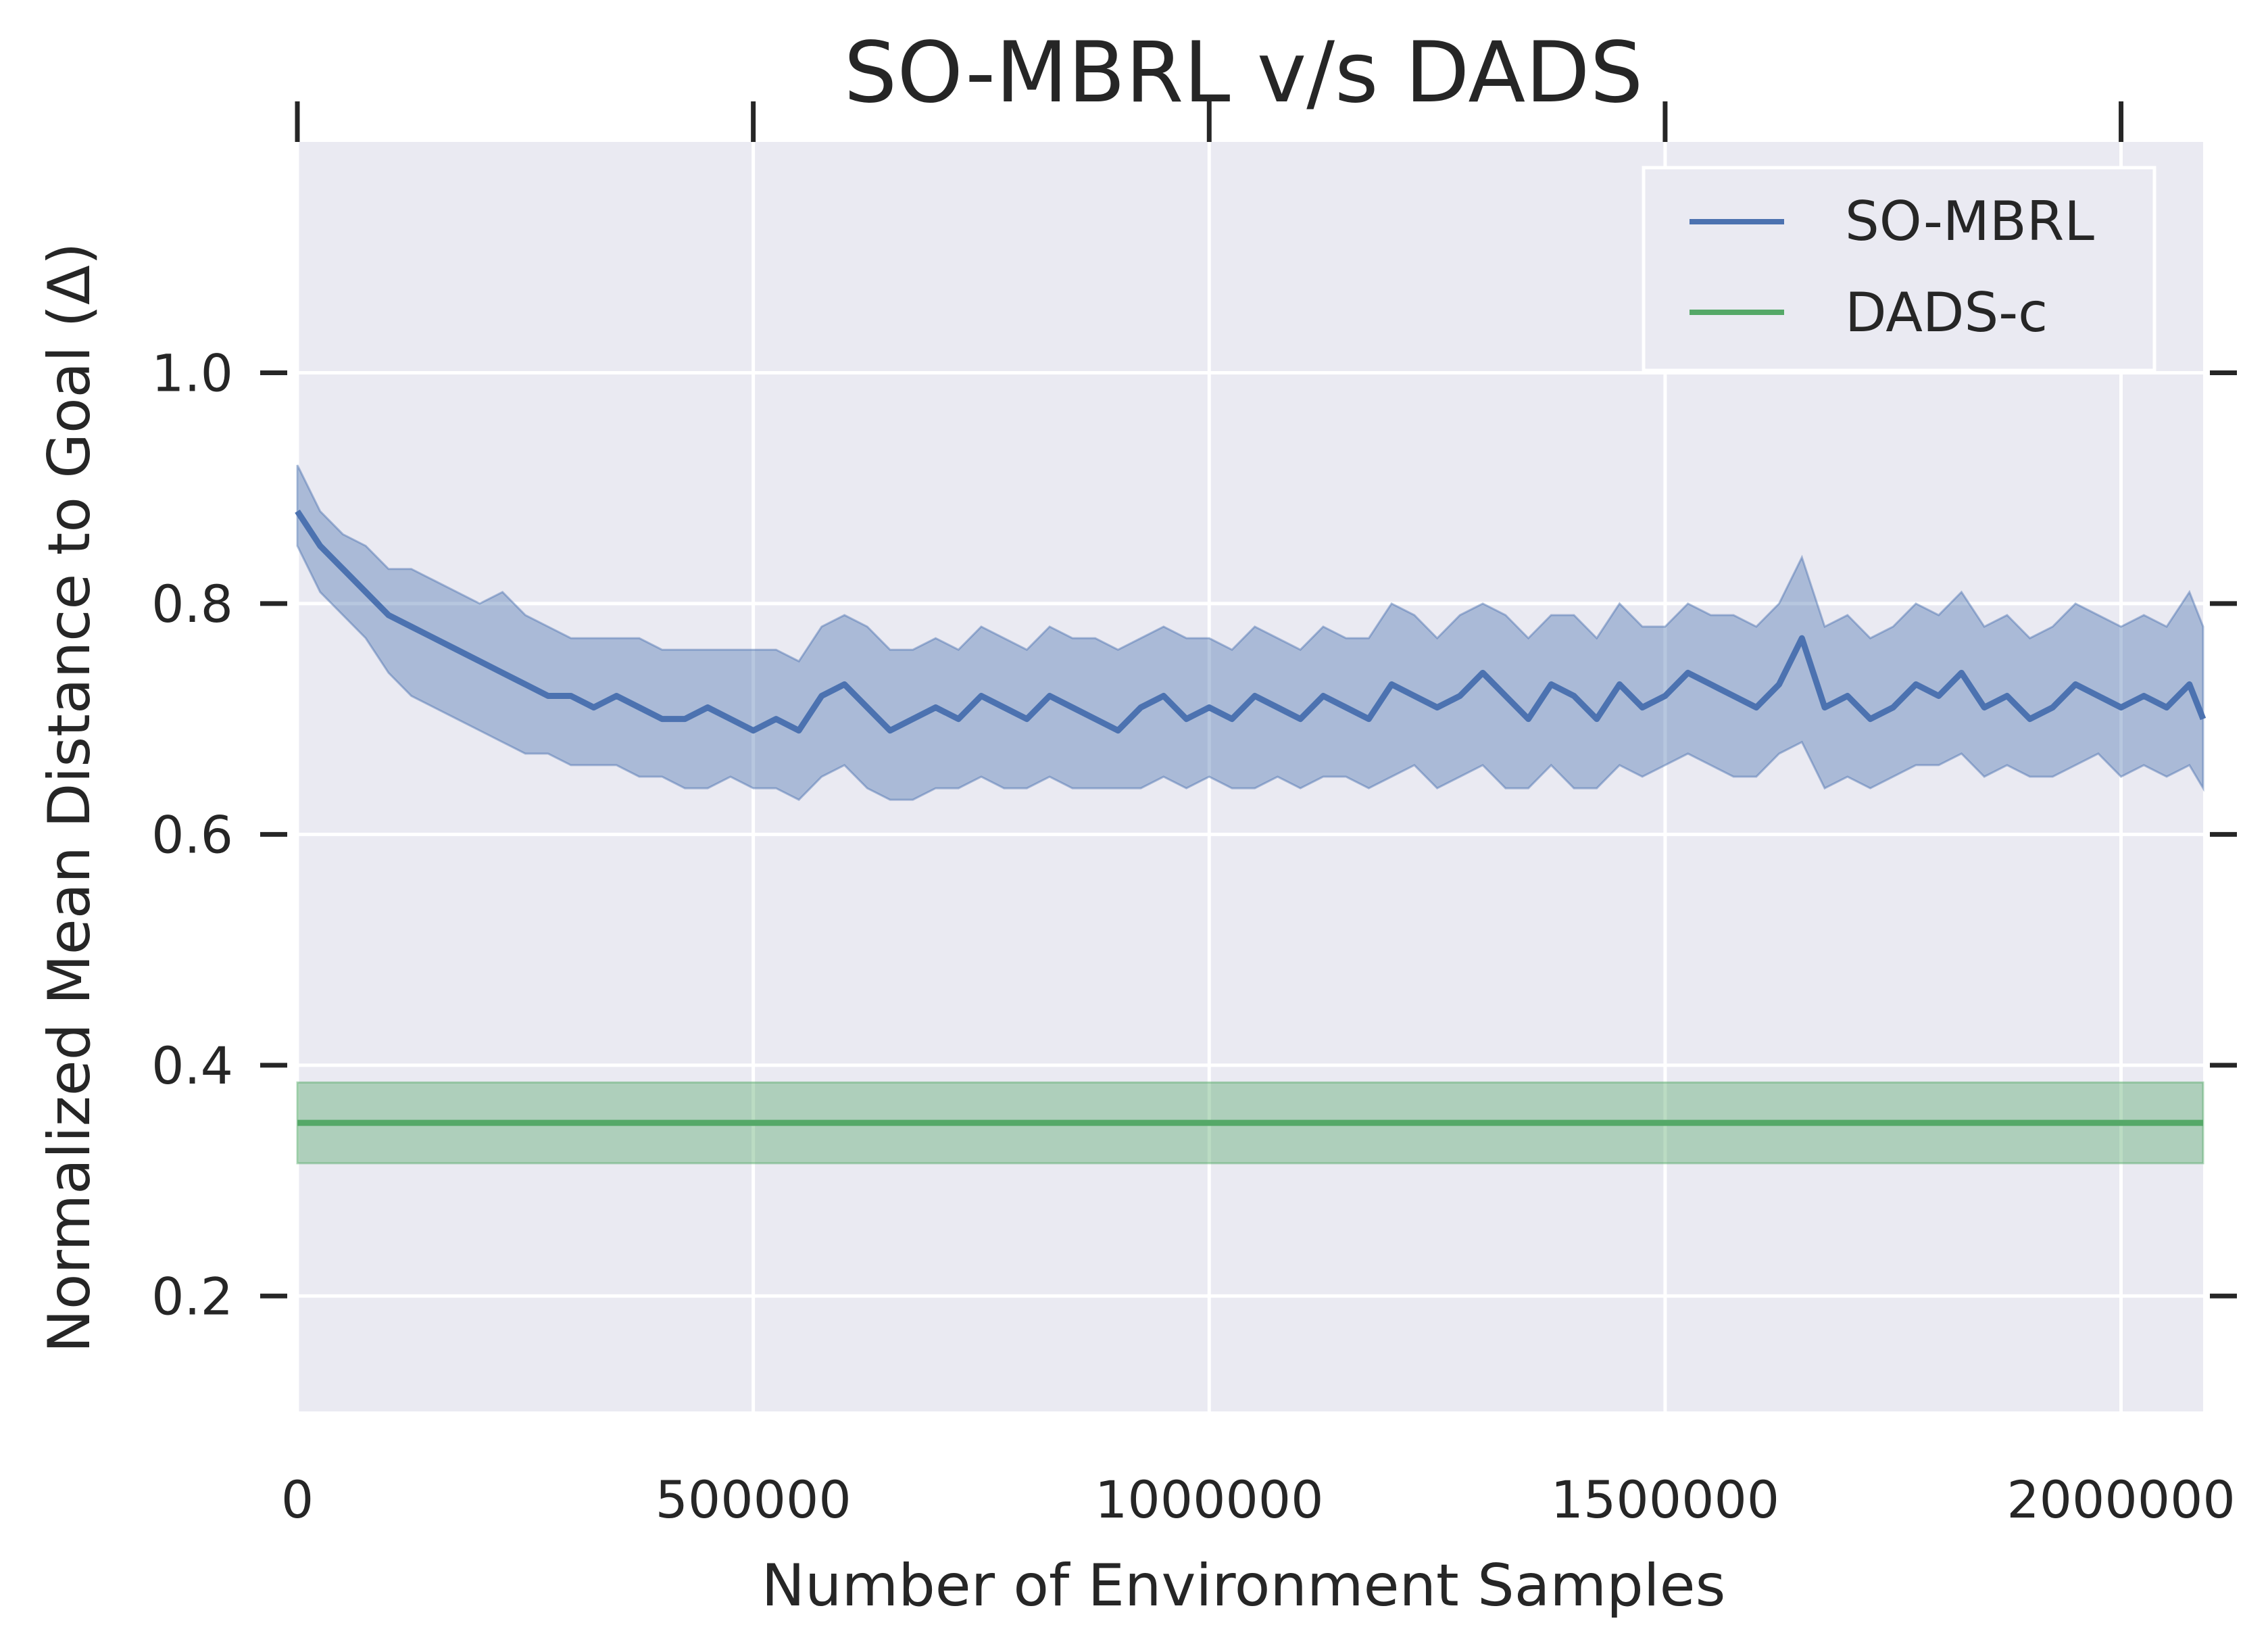 The height and width of the screenshot is (1648, 2268). Describe the element at coordinates (1244, 1586) in the screenshot. I see `x-axis-label: Number of Environment Samples` at that location.